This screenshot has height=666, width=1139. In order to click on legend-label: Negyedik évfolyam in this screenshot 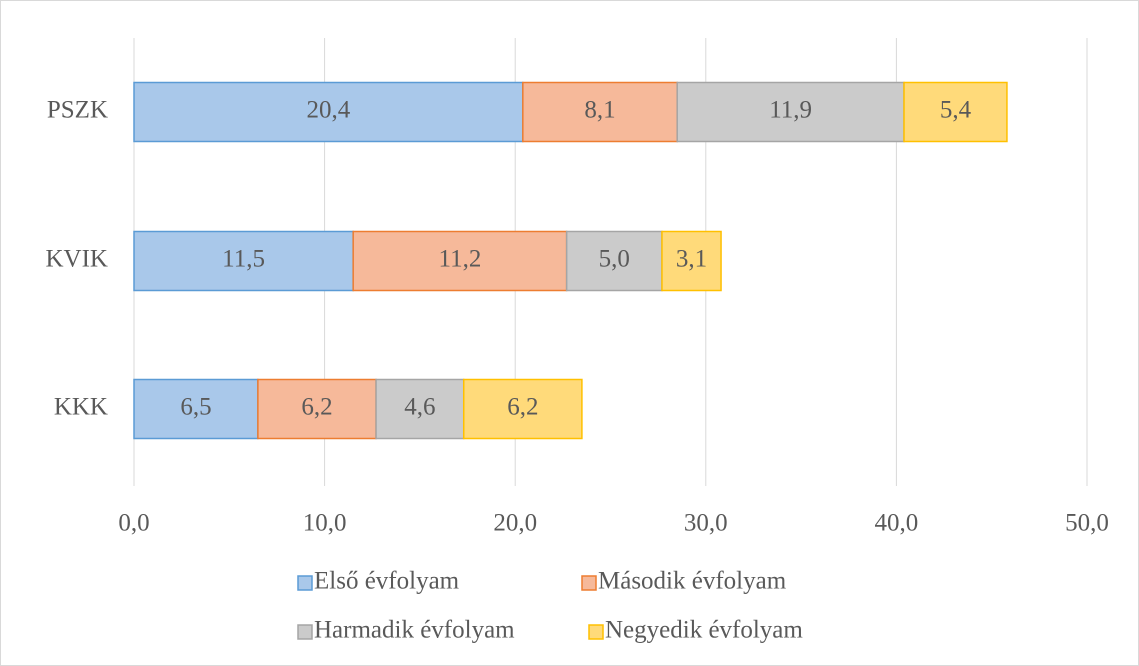, I will do `click(704, 630)`.